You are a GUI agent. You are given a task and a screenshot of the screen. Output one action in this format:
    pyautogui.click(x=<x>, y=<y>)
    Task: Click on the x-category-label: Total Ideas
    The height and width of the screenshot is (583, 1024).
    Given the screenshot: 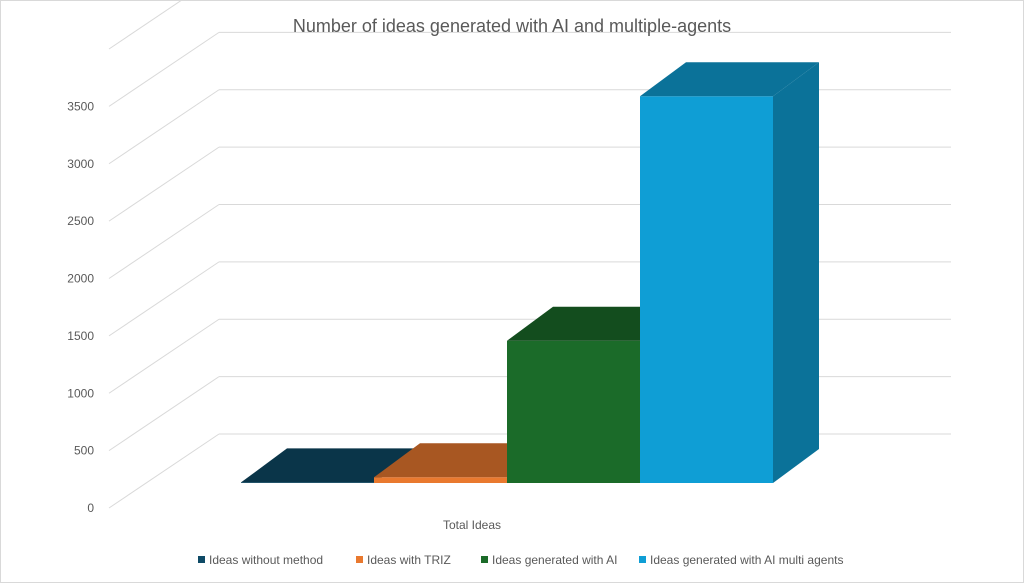 What is the action you would take?
    pyautogui.click(x=472, y=525)
    